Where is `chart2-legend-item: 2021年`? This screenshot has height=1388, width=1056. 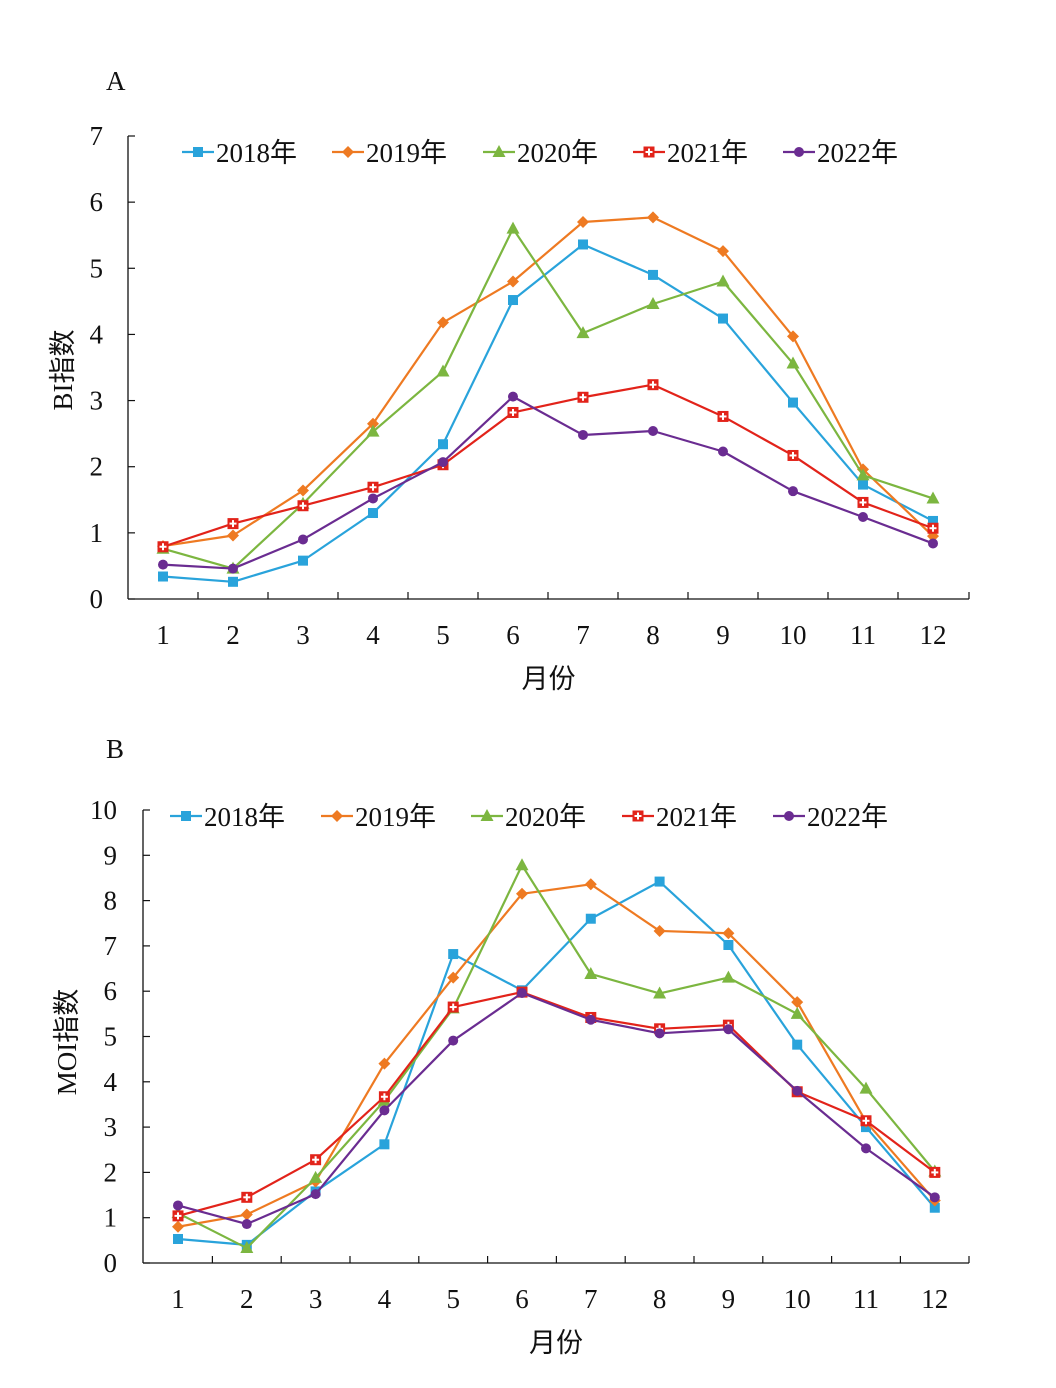 chart2-legend-item: 2021年 is located at coordinates (679, 817).